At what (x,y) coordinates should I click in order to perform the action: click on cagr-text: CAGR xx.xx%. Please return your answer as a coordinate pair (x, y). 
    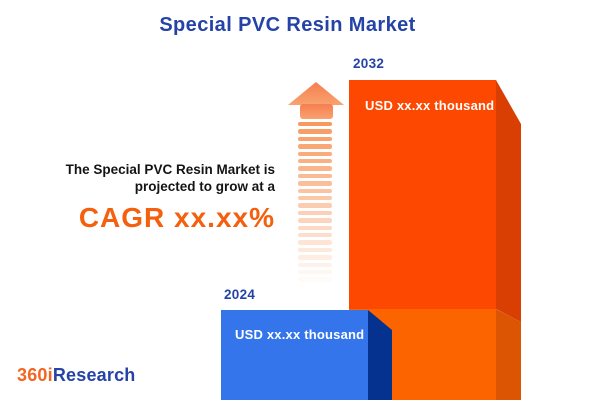
    Looking at the image, I should click on (176, 217).